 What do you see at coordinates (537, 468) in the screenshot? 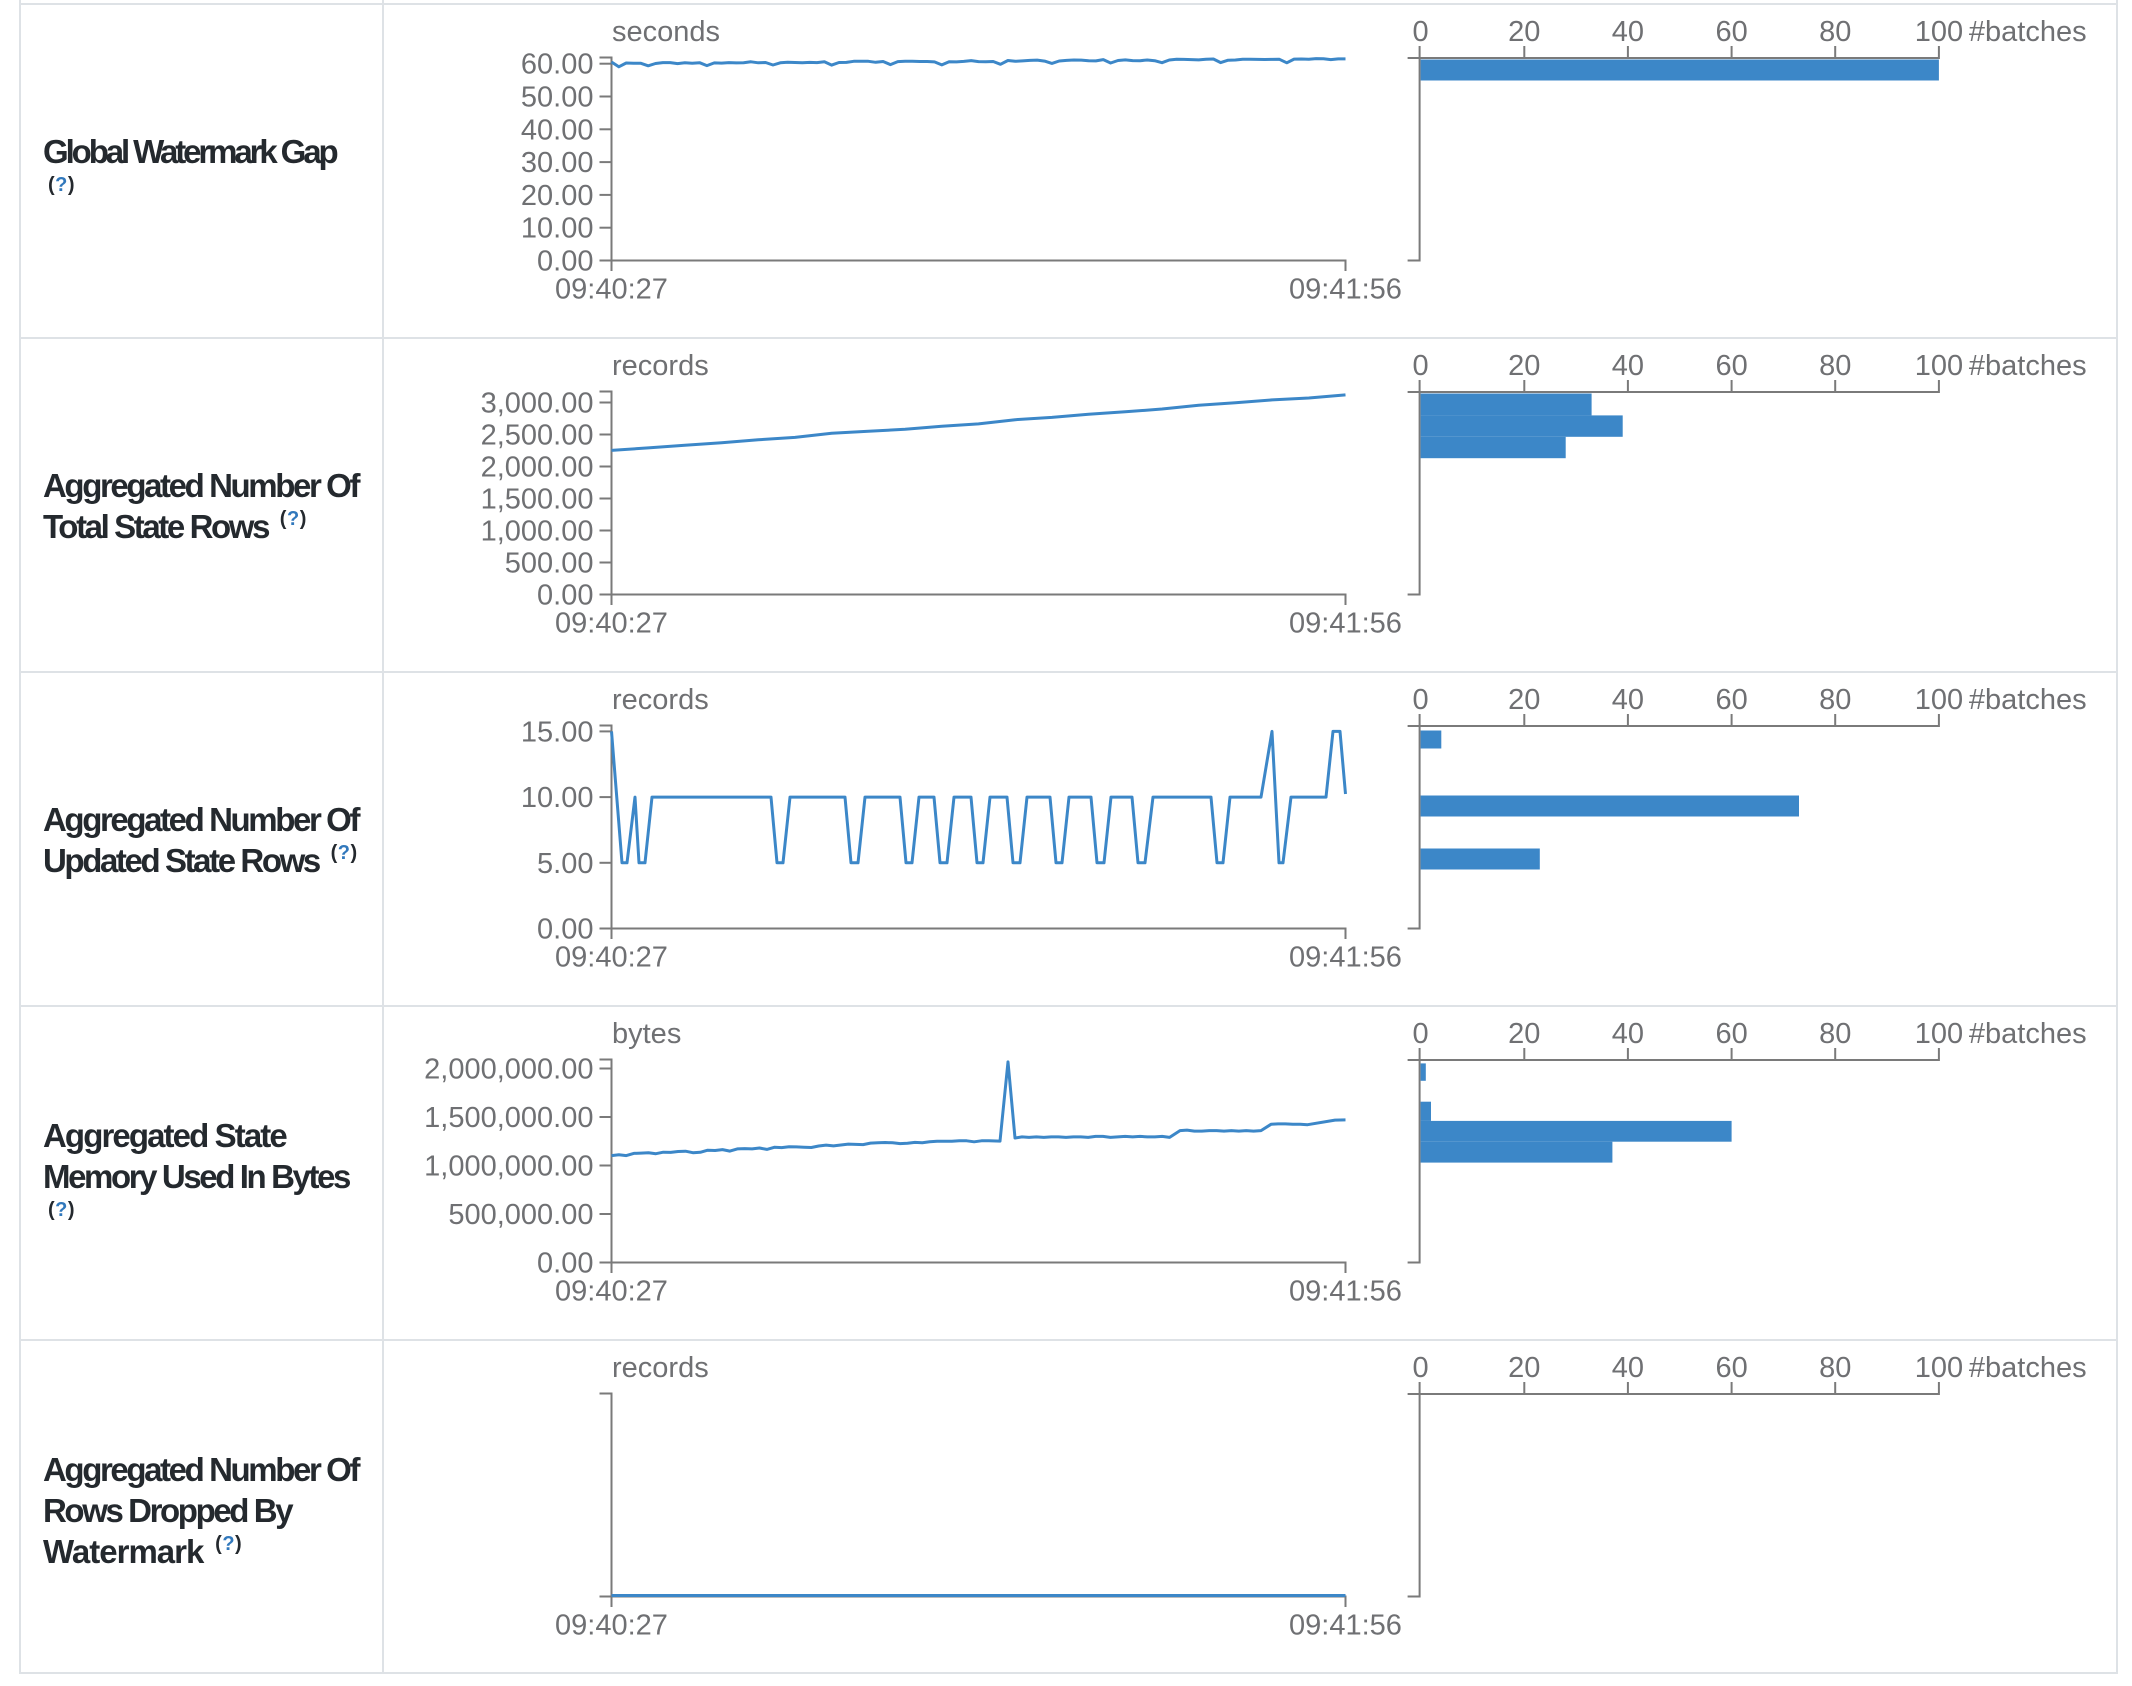
I see `svg-text: 2,000.00` at bounding box center [537, 468].